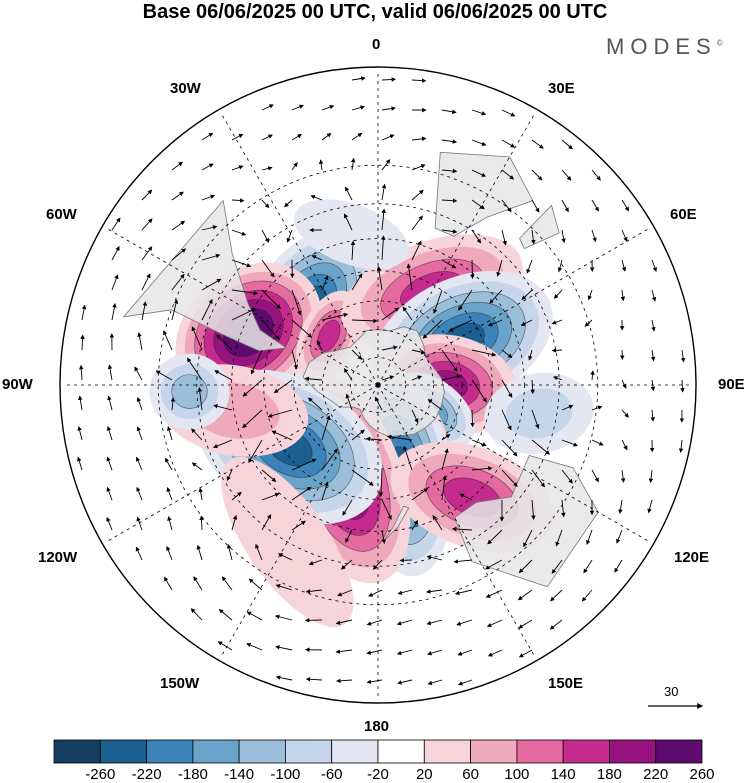  What do you see at coordinates (180, 683) in the screenshot?
I see `lon-label-150w: 150W` at bounding box center [180, 683].